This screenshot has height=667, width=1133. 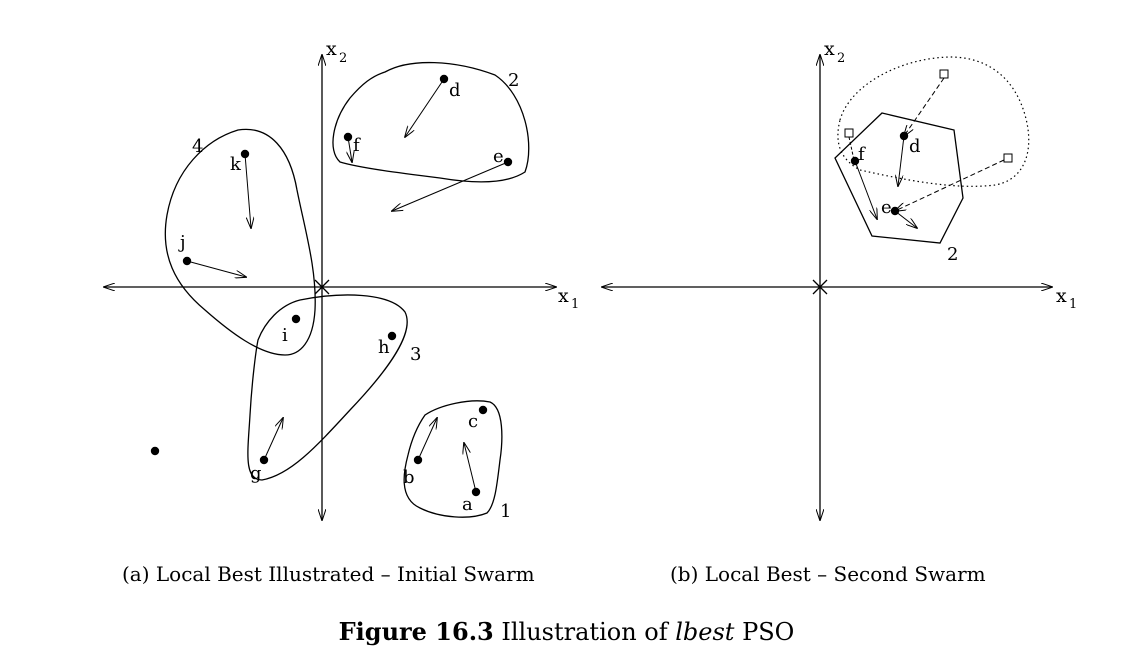 I want to click on neighborhood-1-label: 1, so click(x=505, y=511).